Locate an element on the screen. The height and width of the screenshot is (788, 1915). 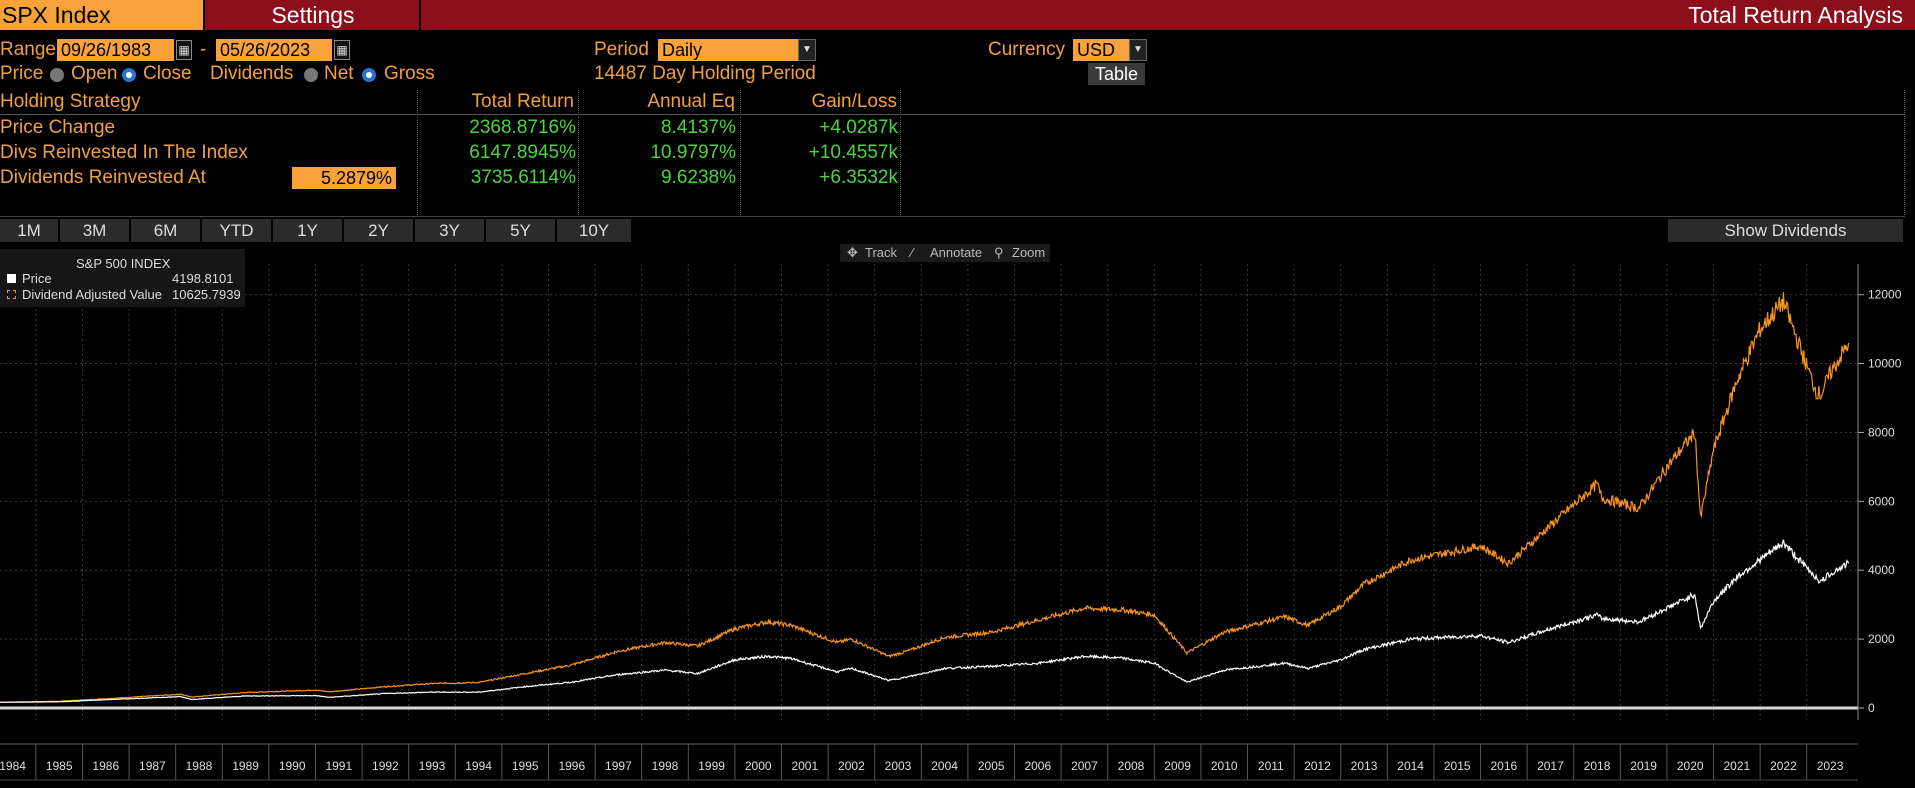
table-button: Table is located at coordinates (1116, 74).